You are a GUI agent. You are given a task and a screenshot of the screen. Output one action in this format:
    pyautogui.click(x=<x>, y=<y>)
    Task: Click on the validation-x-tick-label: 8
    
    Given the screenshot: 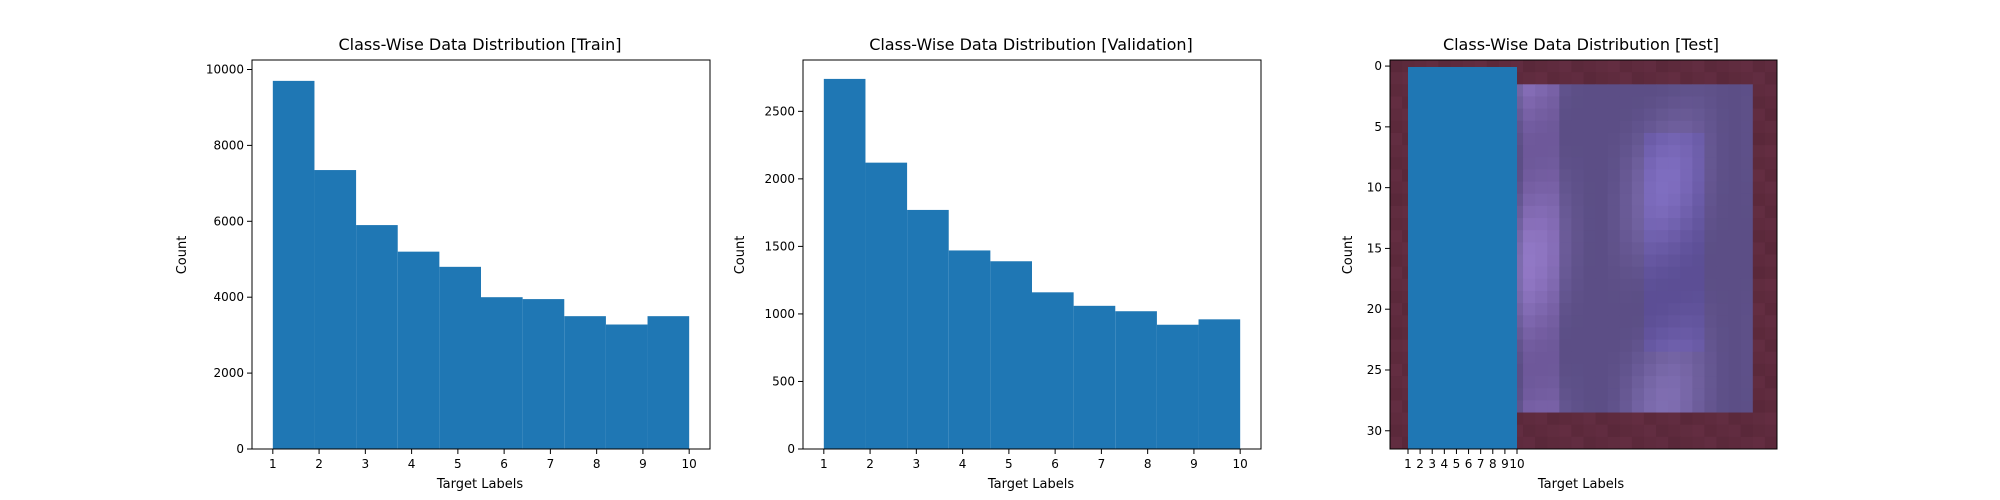 What is the action you would take?
    pyautogui.click(x=1148, y=464)
    